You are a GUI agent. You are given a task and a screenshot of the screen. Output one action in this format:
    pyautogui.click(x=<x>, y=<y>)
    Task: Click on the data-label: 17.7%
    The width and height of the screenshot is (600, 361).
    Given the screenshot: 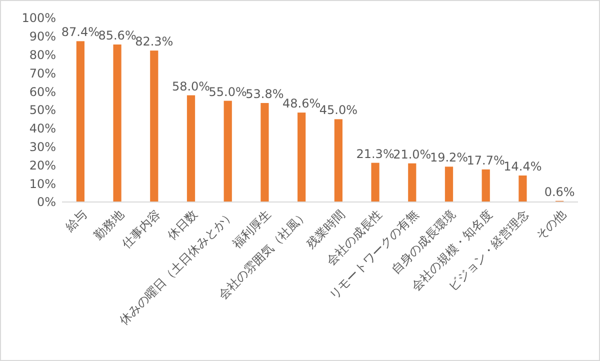 What is the action you would take?
    pyautogui.click(x=485, y=160)
    